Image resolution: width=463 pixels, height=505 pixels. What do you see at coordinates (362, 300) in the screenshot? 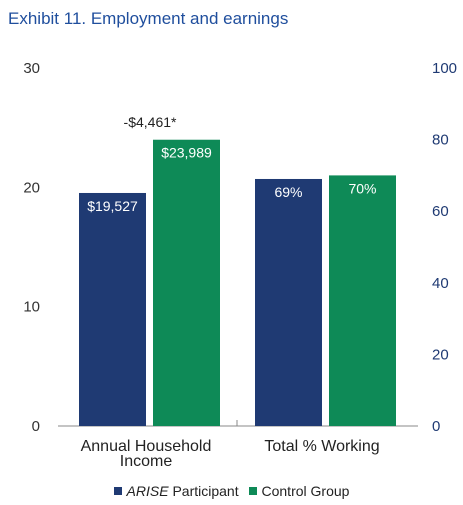
I see `bar-total-working-control-group` at bounding box center [362, 300].